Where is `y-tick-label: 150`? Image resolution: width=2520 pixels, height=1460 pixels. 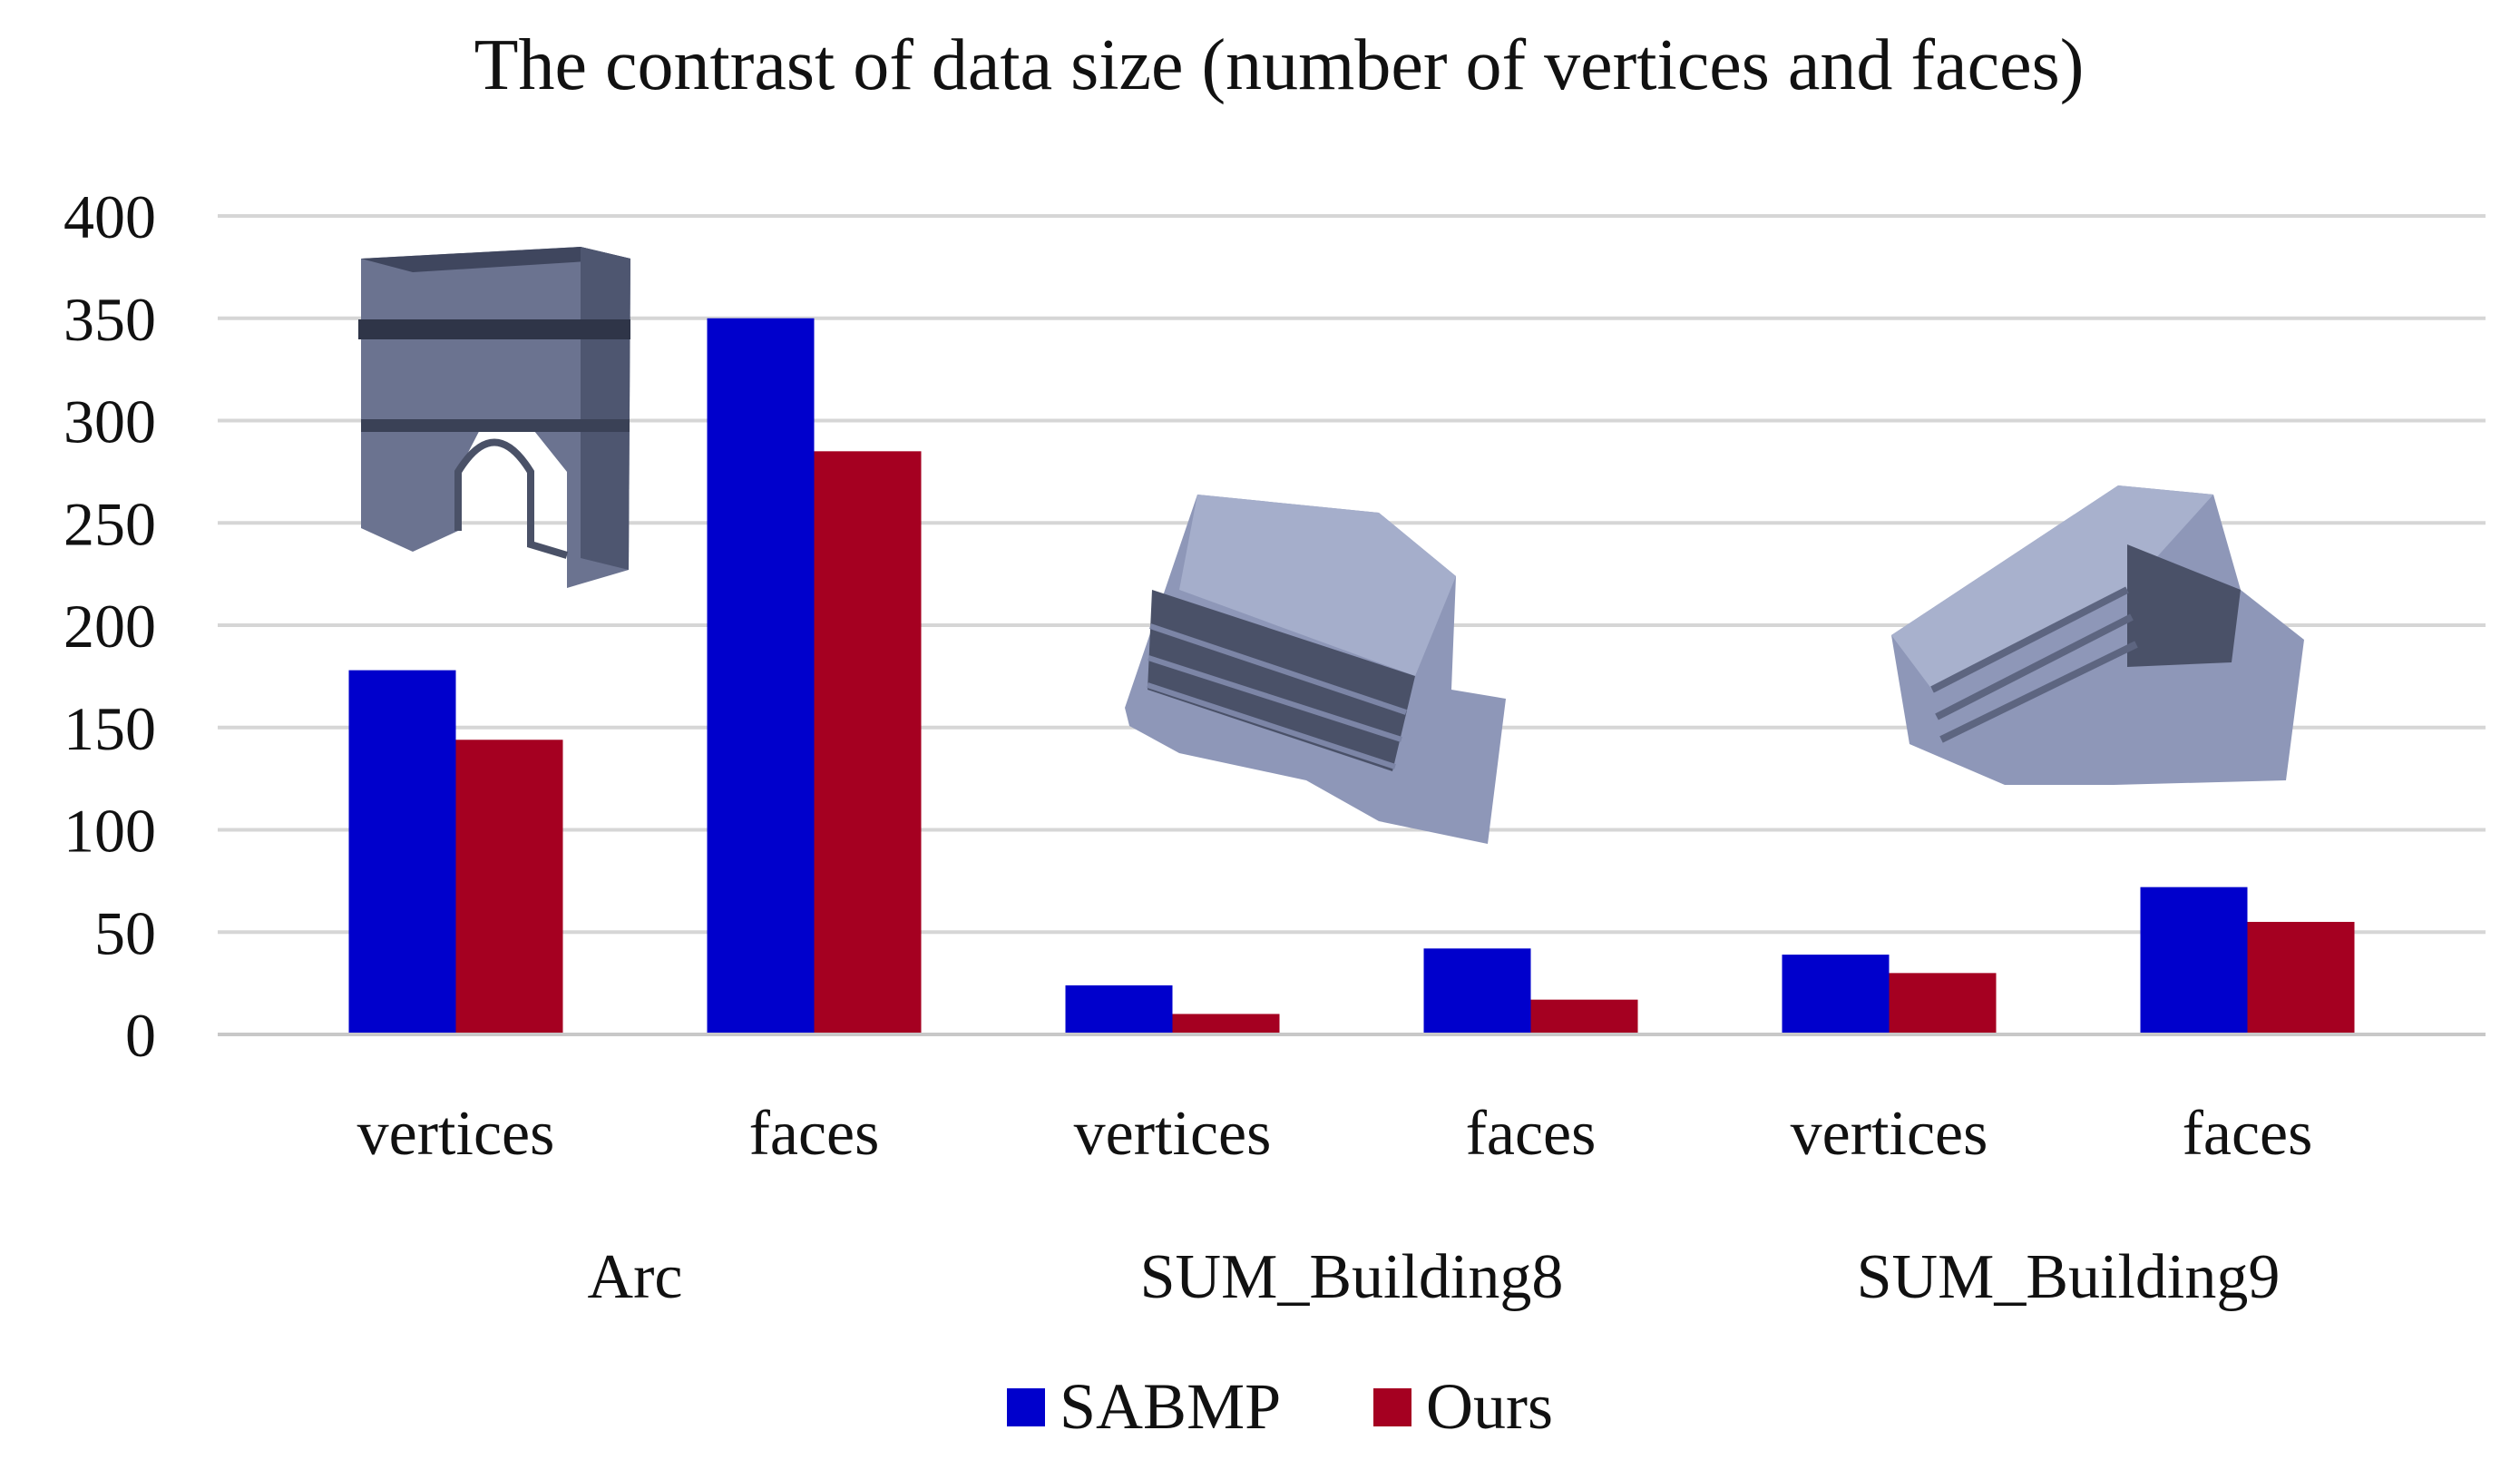
y-tick-label: 150 is located at coordinates (109, 728).